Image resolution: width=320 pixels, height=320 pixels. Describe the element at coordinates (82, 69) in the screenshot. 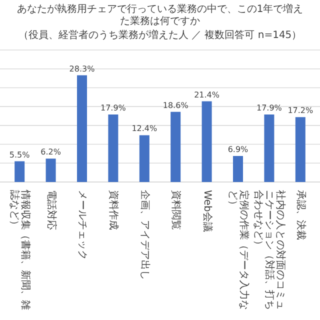

I see `data-label: 28.3%` at that location.